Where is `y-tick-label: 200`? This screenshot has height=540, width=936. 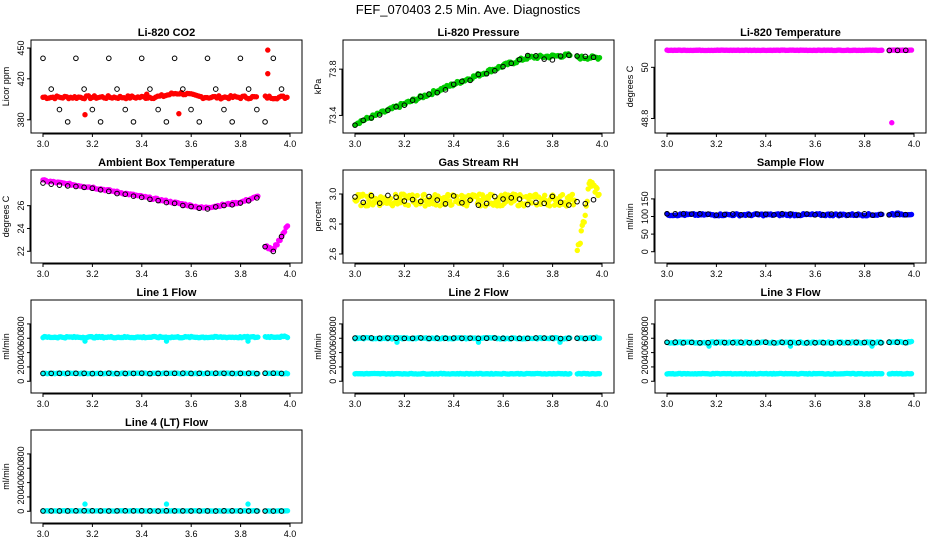
y-tick-label: 200 is located at coordinates (21, 366).